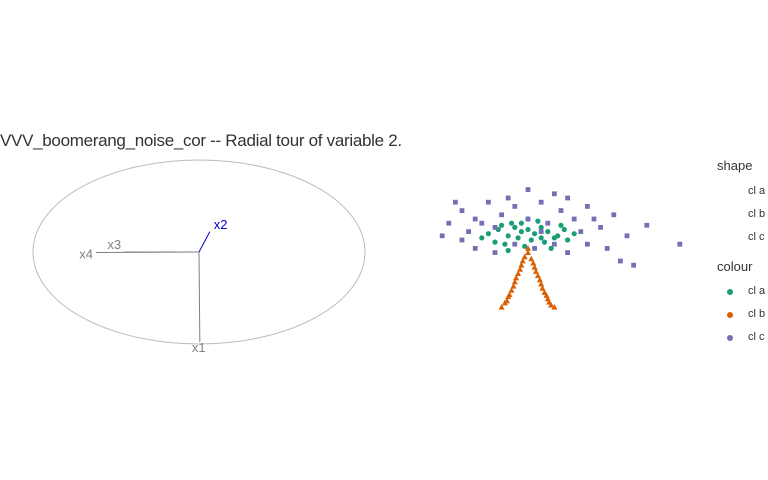  I want to click on legend-colour-label-b: cl b, so click(757, 314).